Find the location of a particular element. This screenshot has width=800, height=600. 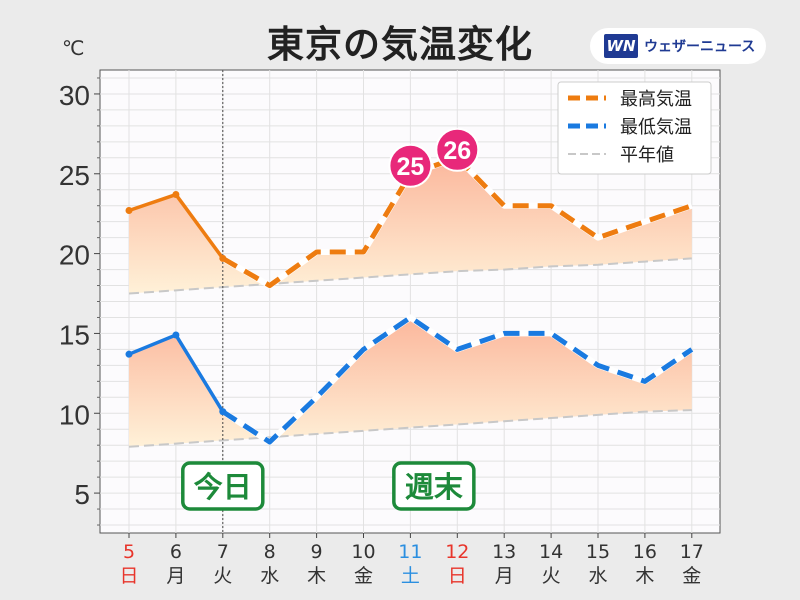

x-tick-label-date: 16 is located at coordinates (645, 552).